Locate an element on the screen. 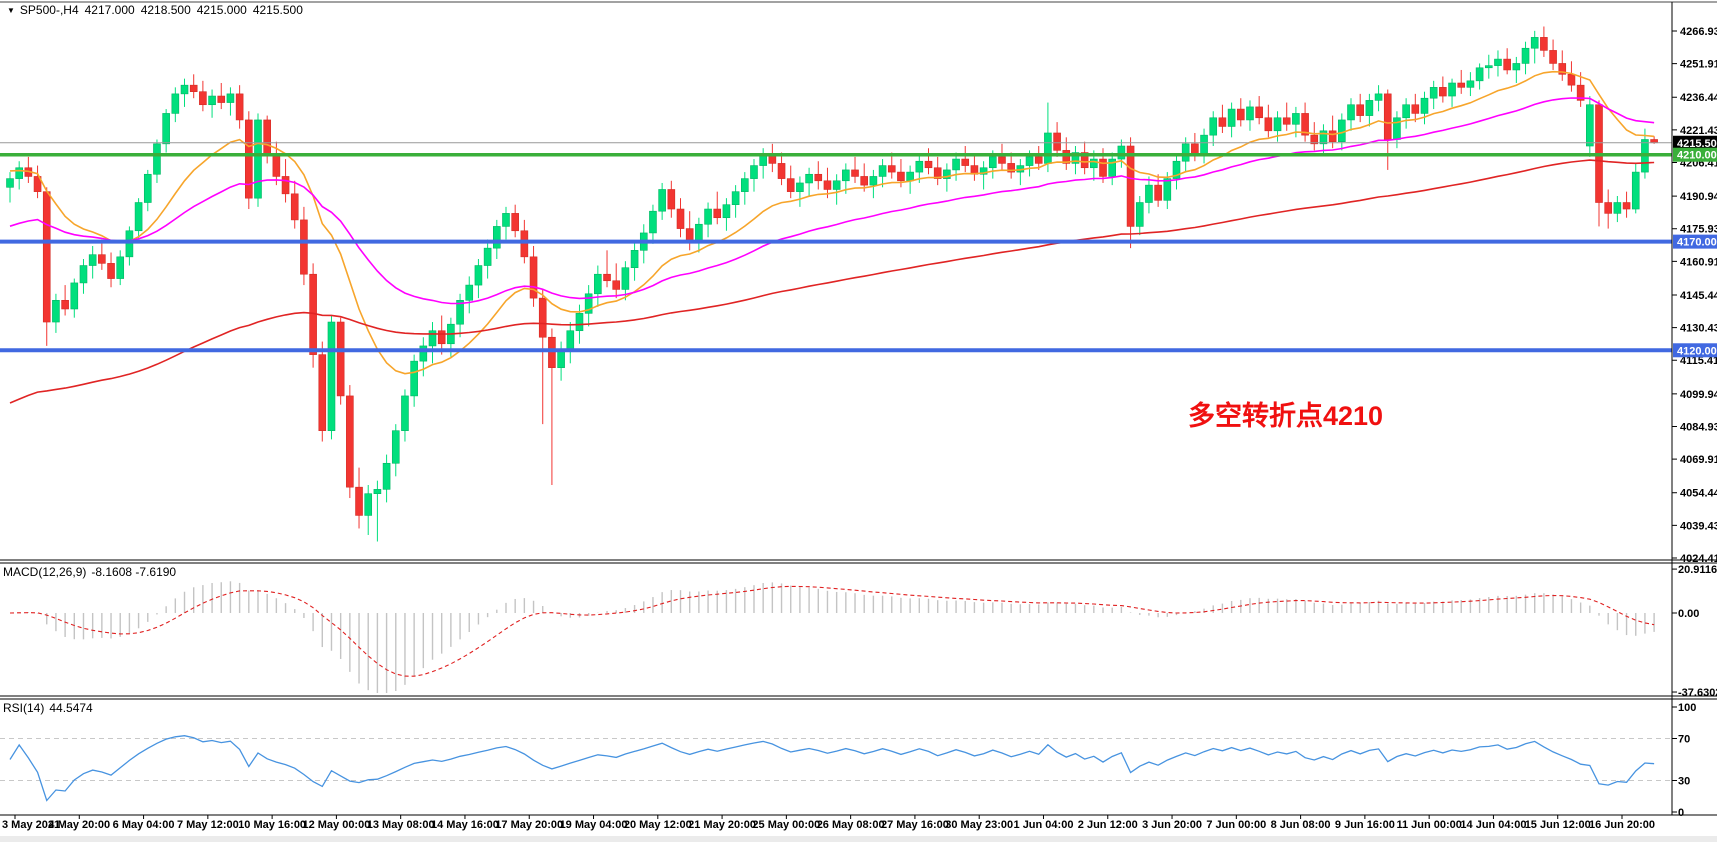 Image resolution: width=1717 pixels, height=842 pixels. time-tick-label: 14 May 16:00 is located at coordinates (465, 825).